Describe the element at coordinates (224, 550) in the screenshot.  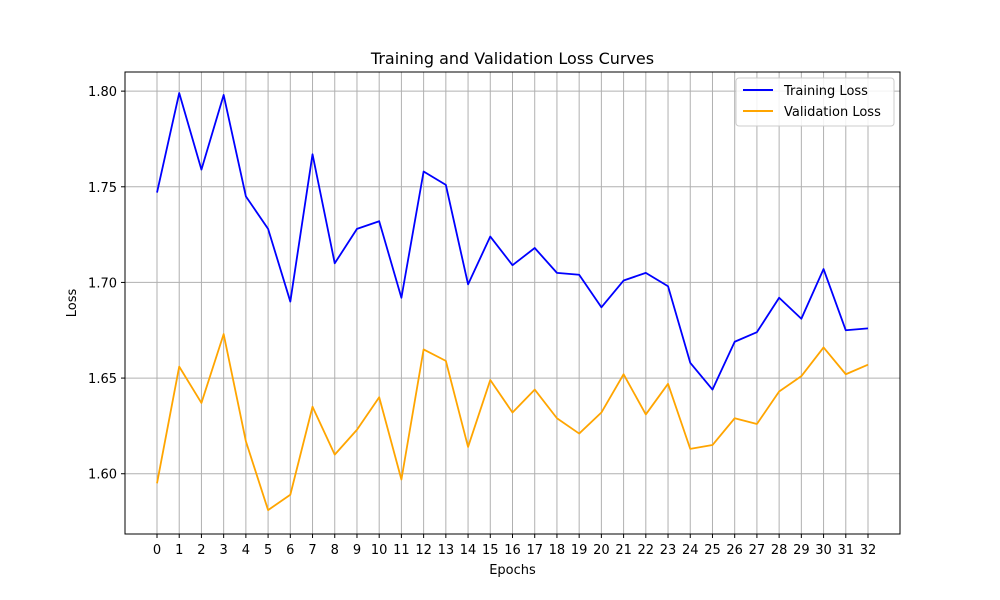
I see `x-tick-label: 3` at that location.